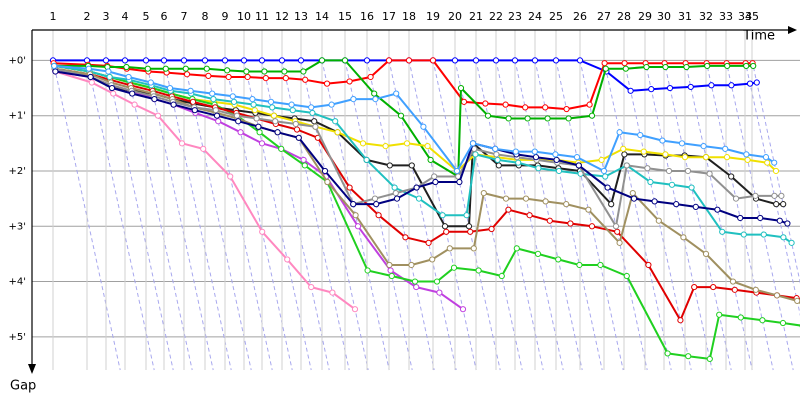 The image size is (800, 400). Describe the element at coordinates (125, 16) in the screenshot. I see `x-tick-label: 4` at that location.